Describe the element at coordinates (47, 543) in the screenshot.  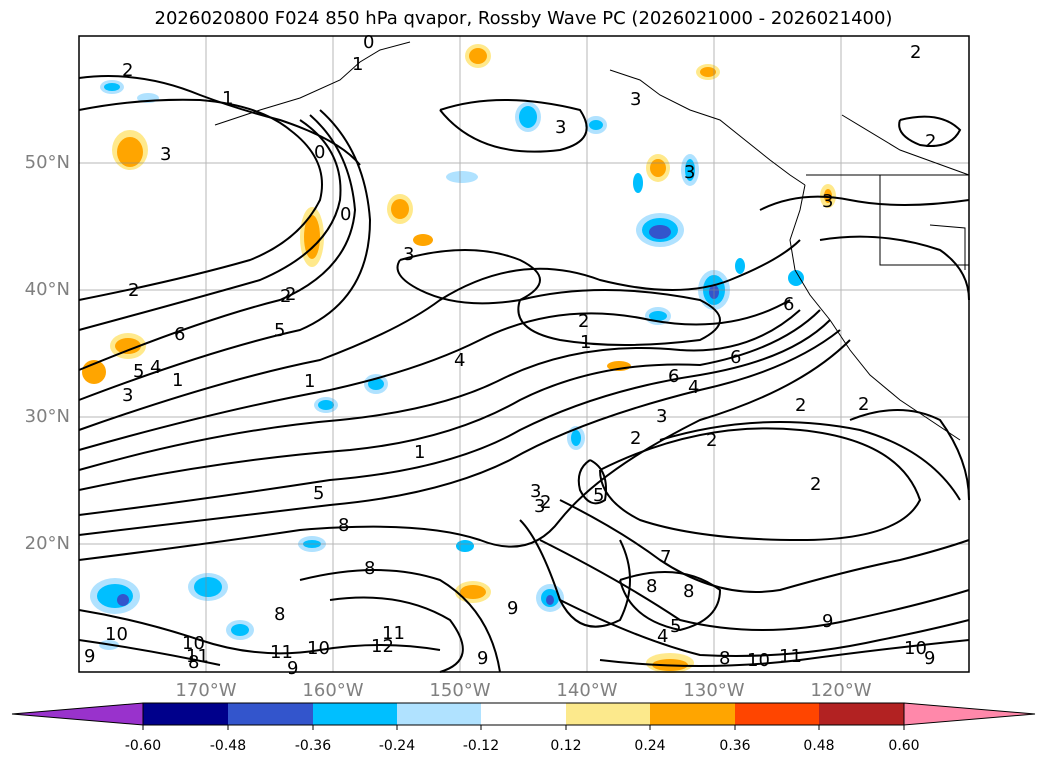
I see `lat-label: 20°N` at that location.